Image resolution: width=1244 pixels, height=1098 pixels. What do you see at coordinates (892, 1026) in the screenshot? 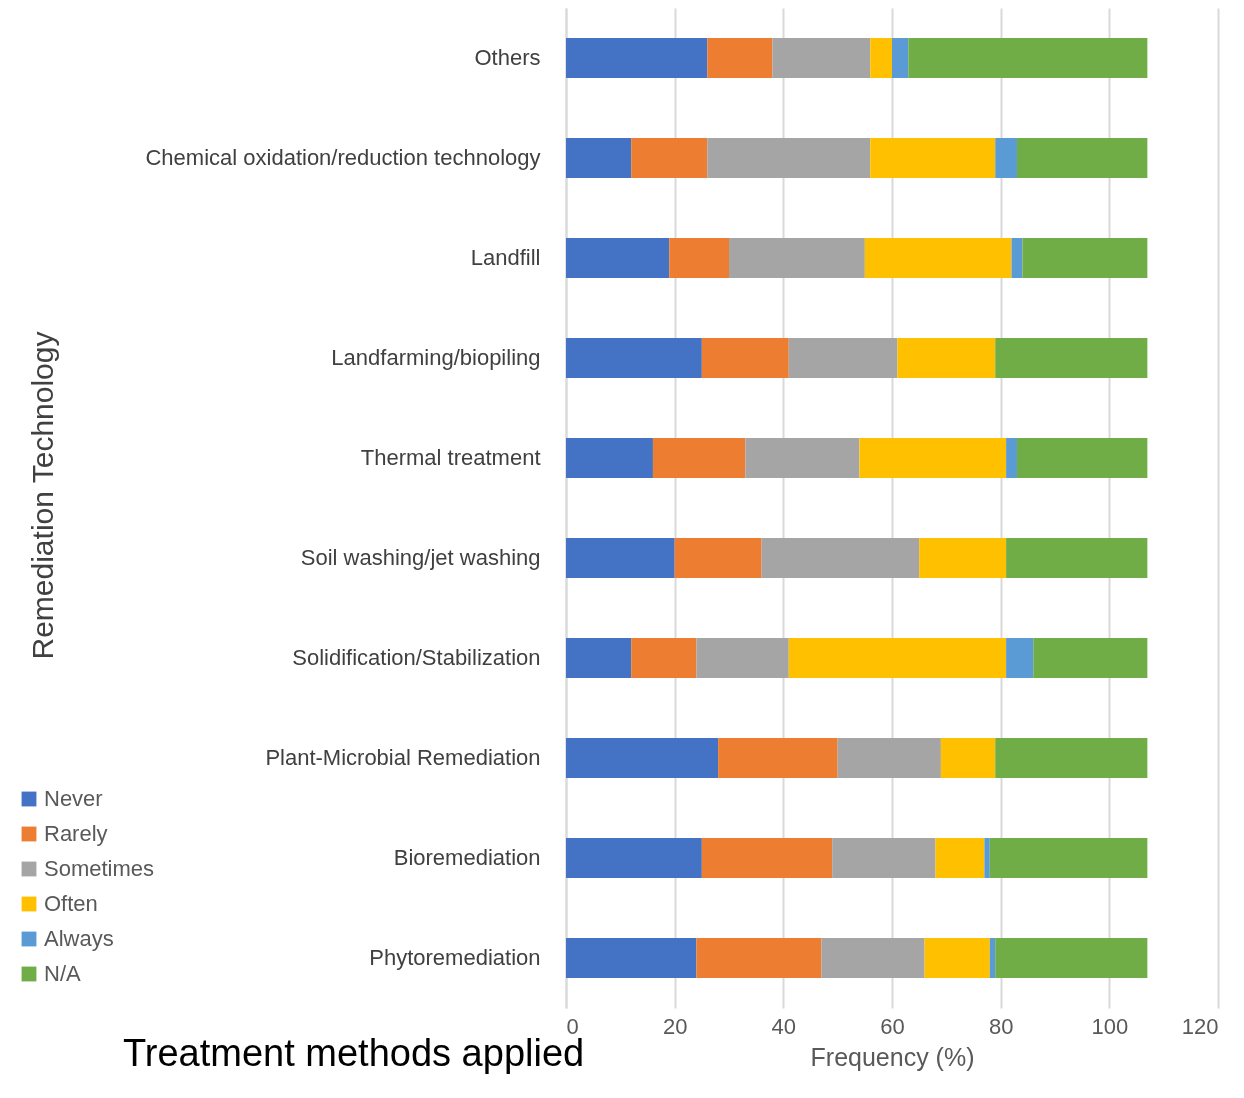
I see `x-tick-label: 60` at bounding box center [892, 1026].